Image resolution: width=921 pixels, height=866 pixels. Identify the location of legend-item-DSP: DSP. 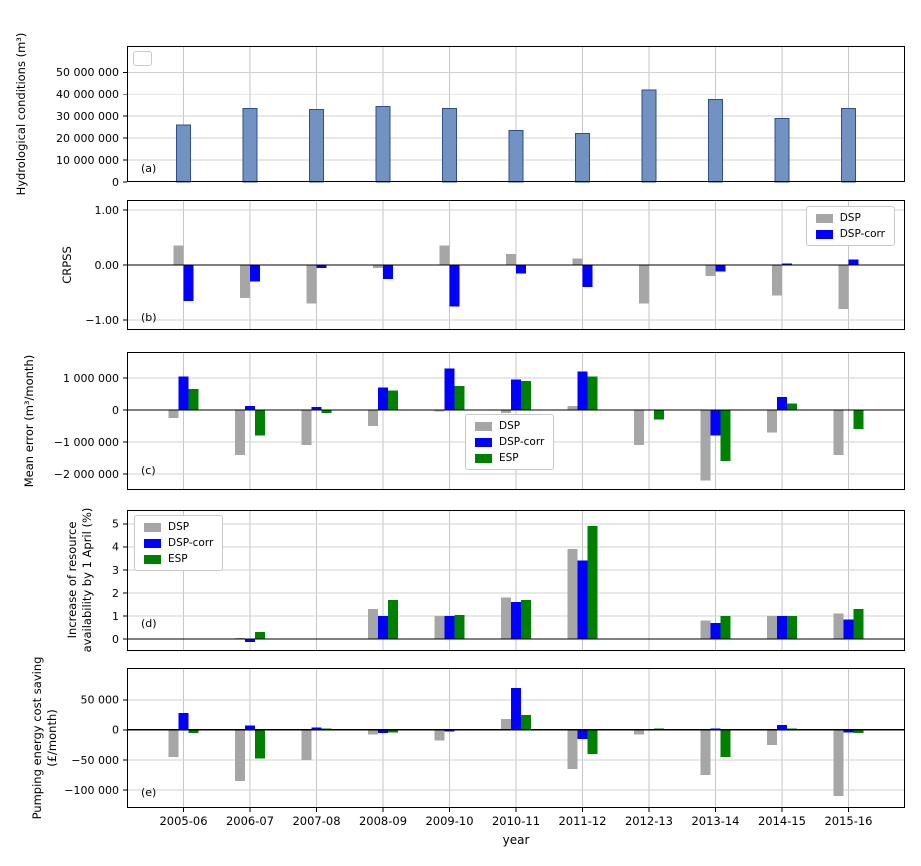
(850, 218).